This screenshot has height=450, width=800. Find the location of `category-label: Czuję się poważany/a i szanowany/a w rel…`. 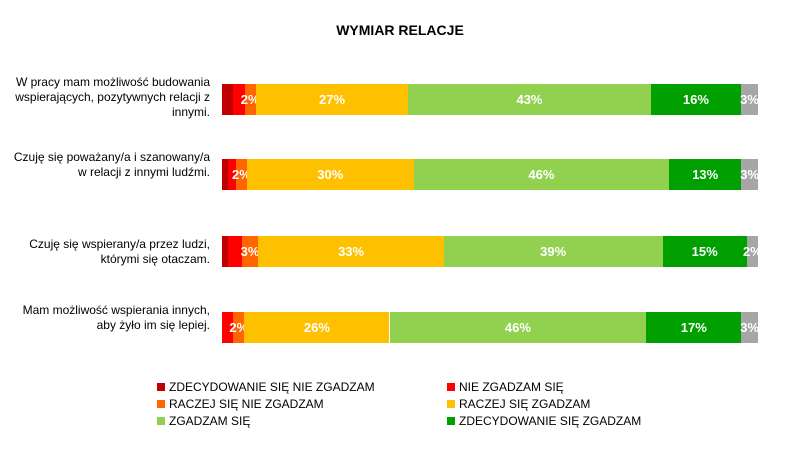

category-label: Czuję się poważany/a i szanowany/a w rel… is located at coordinates (111, 164).